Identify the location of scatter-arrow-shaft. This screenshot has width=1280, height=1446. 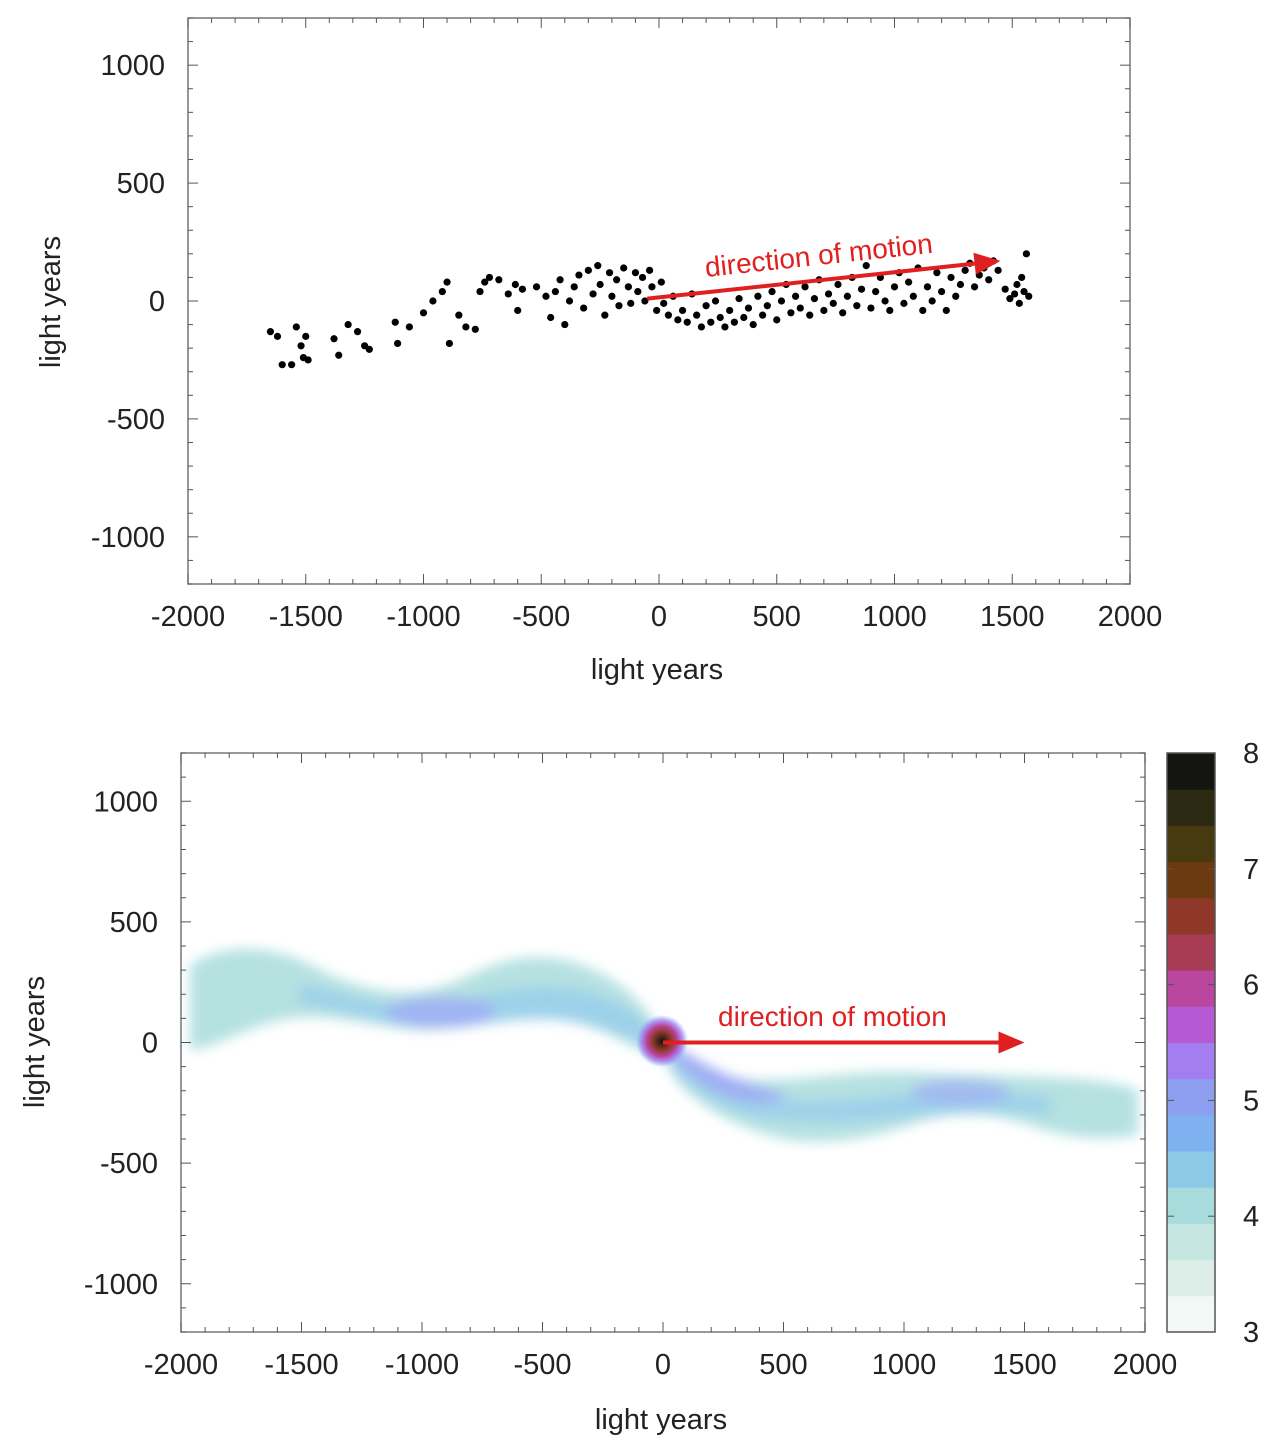
(811, 281).